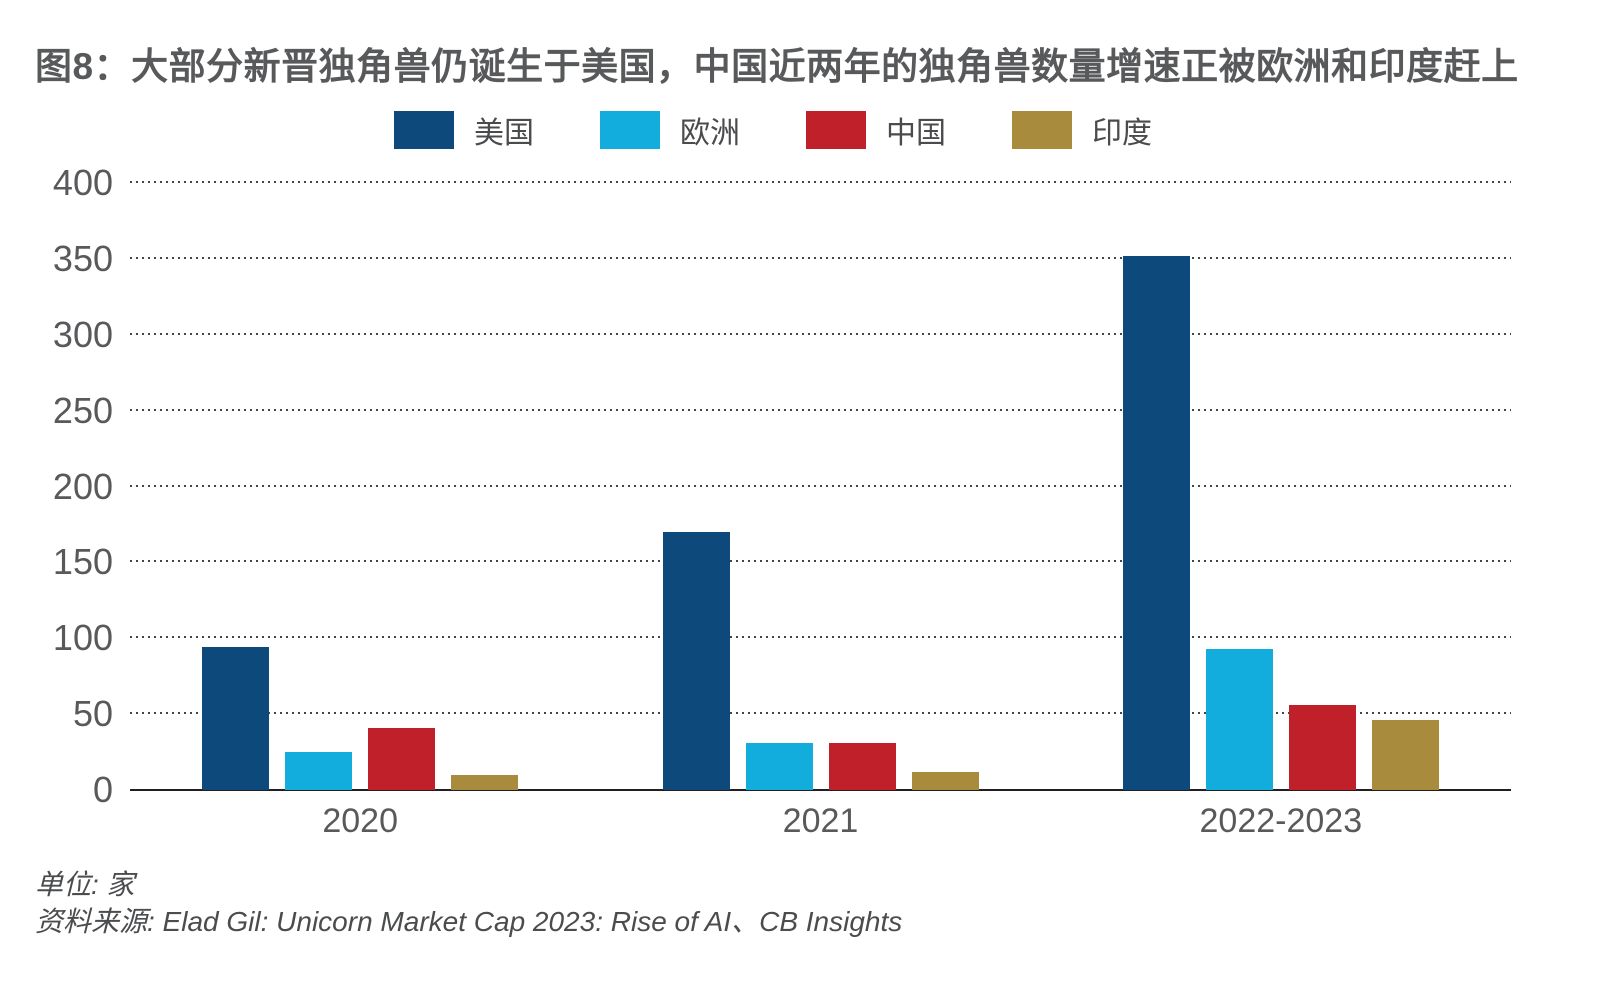 The image size is (1606, 988). Describe the element at coordinates (777, 66) in the screenshot. I see `chart-title: 图8：大部分新晋独角兽仍诞生于美国，中国近两年的独角兽数量增速正被欧洲和印度赶上` at that location.